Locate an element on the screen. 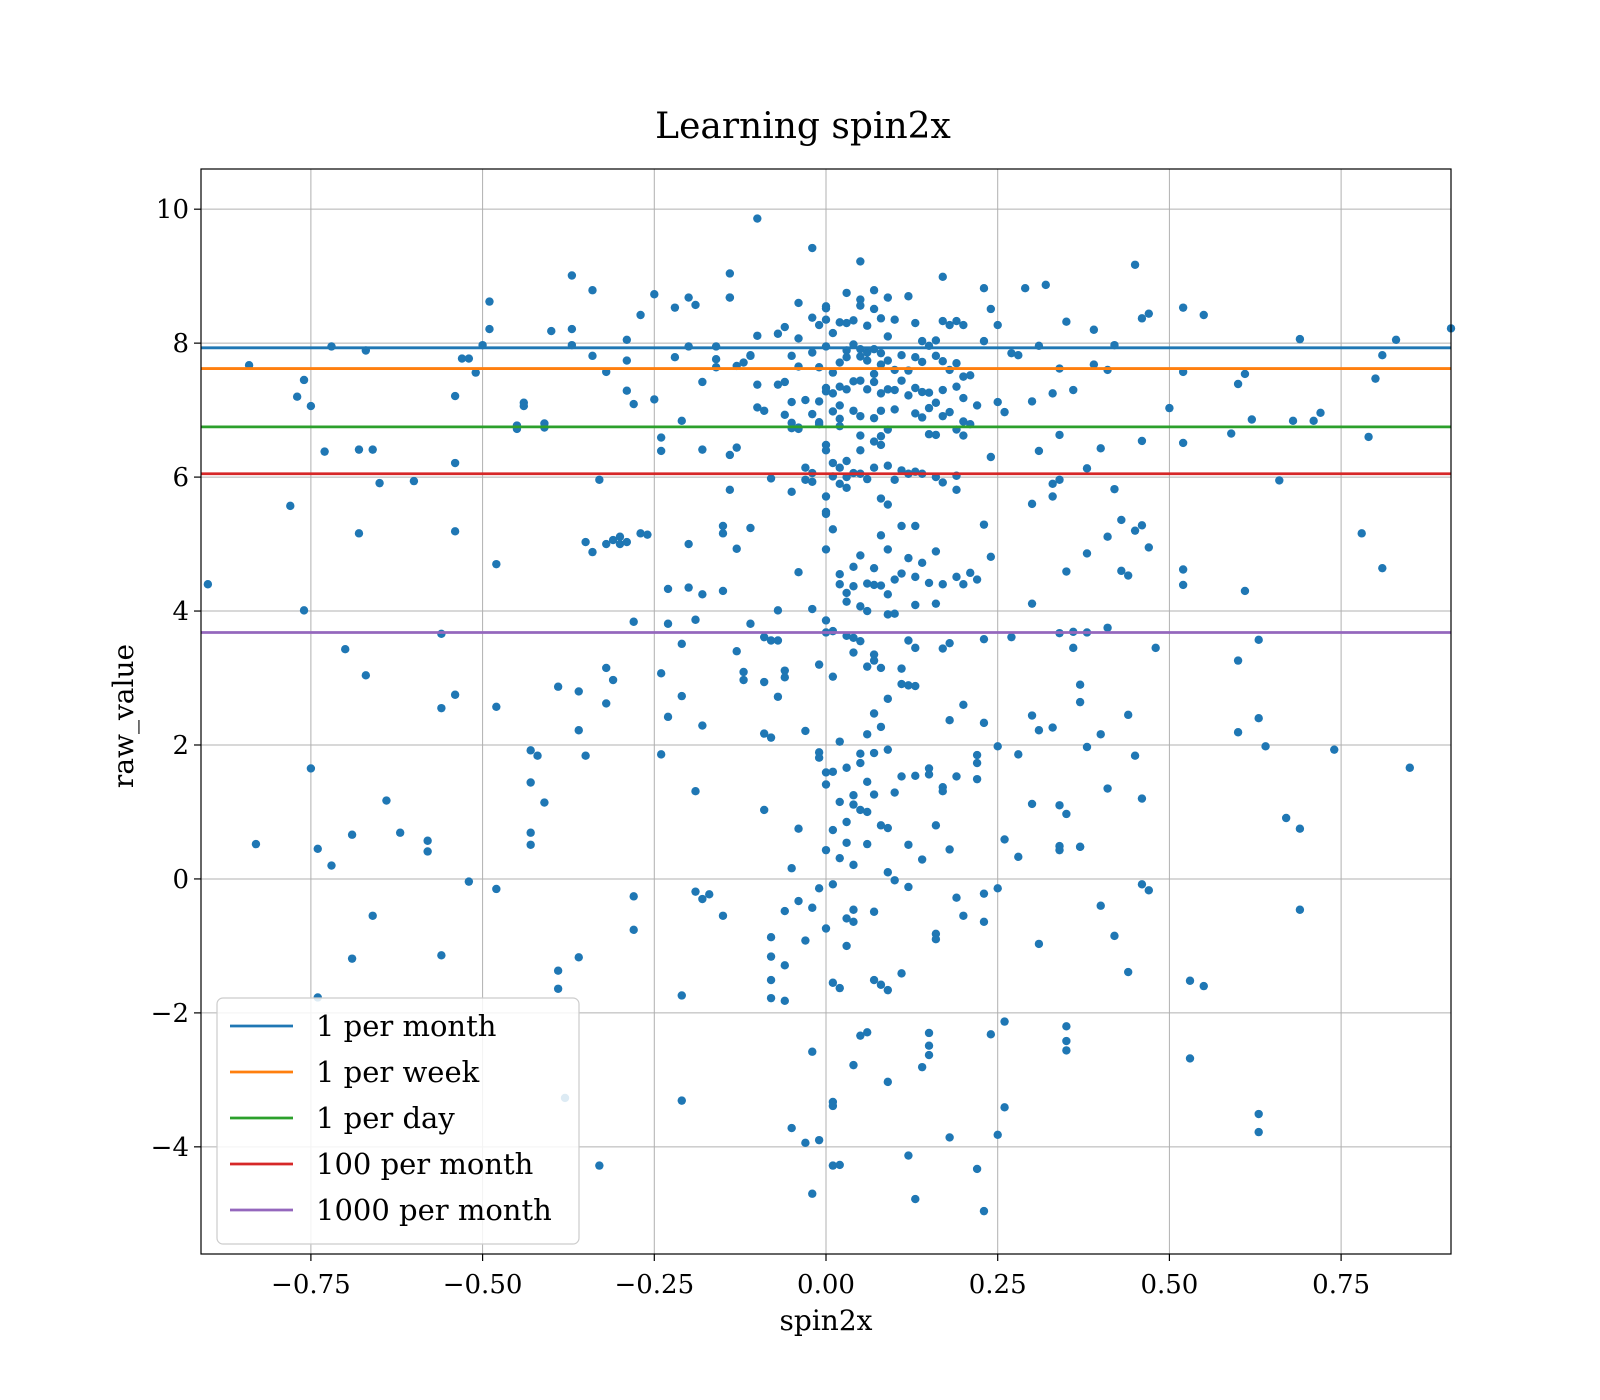 The height and width of the screenshot is (1400, 1600). legend-label: 1 per day is located at coordinates (385, 1118).